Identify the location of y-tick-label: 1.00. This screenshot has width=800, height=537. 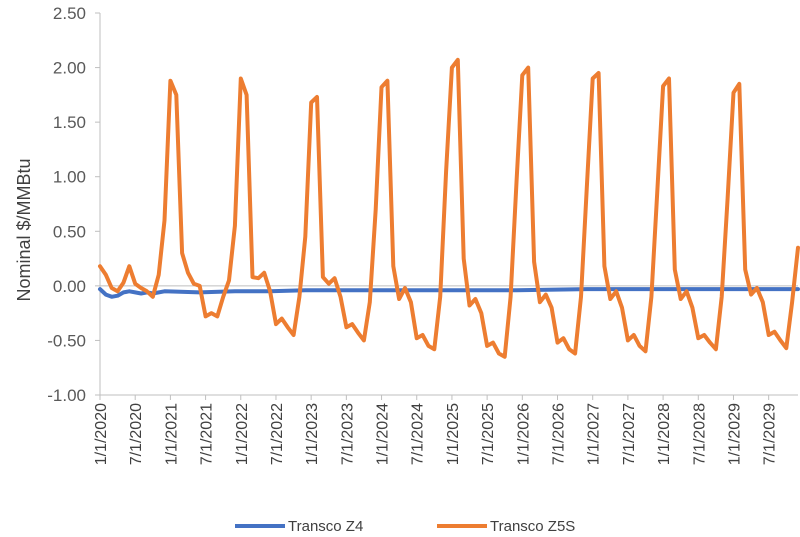
(69, 177).